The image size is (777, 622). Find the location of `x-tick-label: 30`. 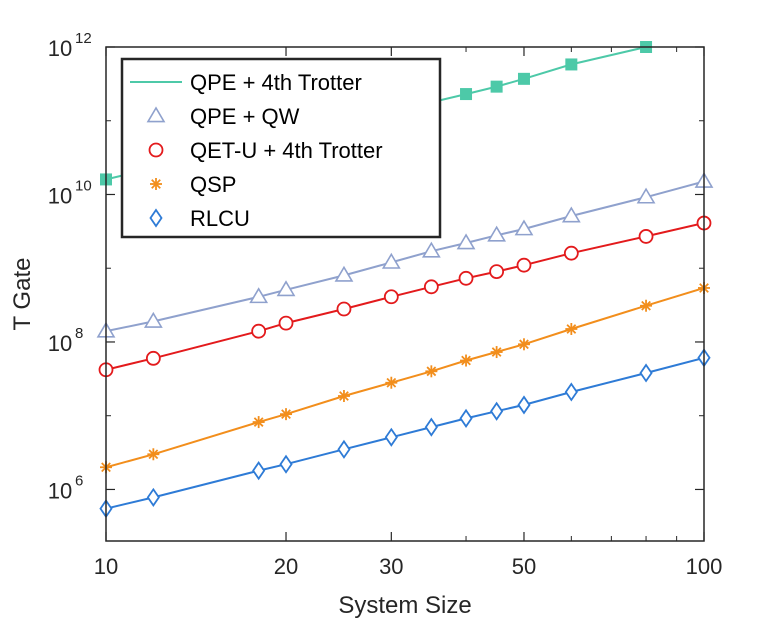

x-tick-label: 30 is located at coordinates (391, 566).